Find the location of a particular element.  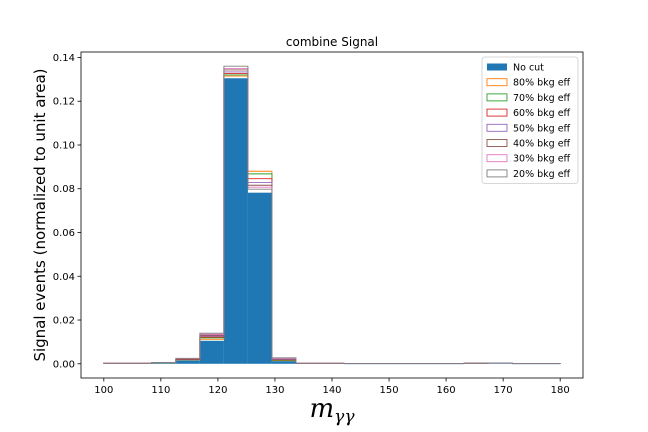

y-tick-label-2: 0.04 is located at coordinates (64, 277).